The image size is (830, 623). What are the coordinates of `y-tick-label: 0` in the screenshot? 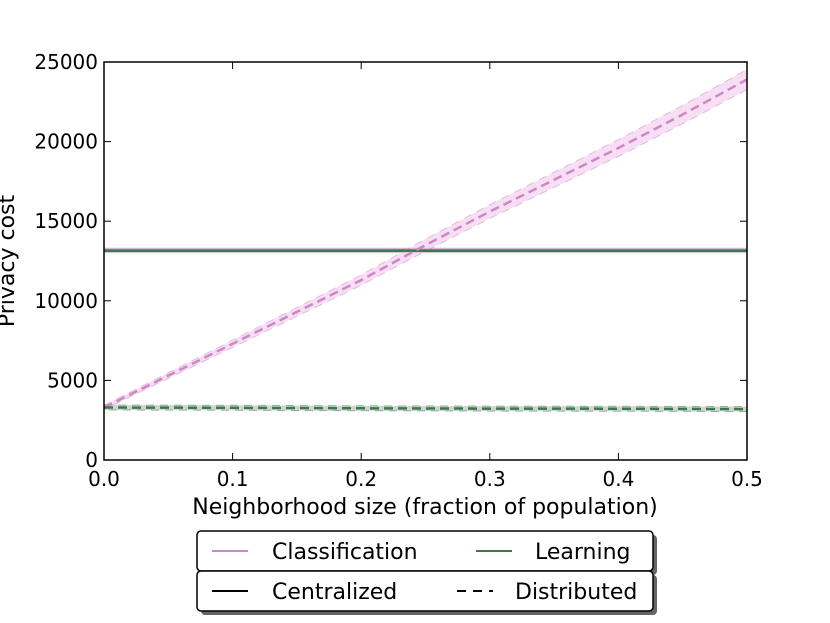 It's located at (91, 460).